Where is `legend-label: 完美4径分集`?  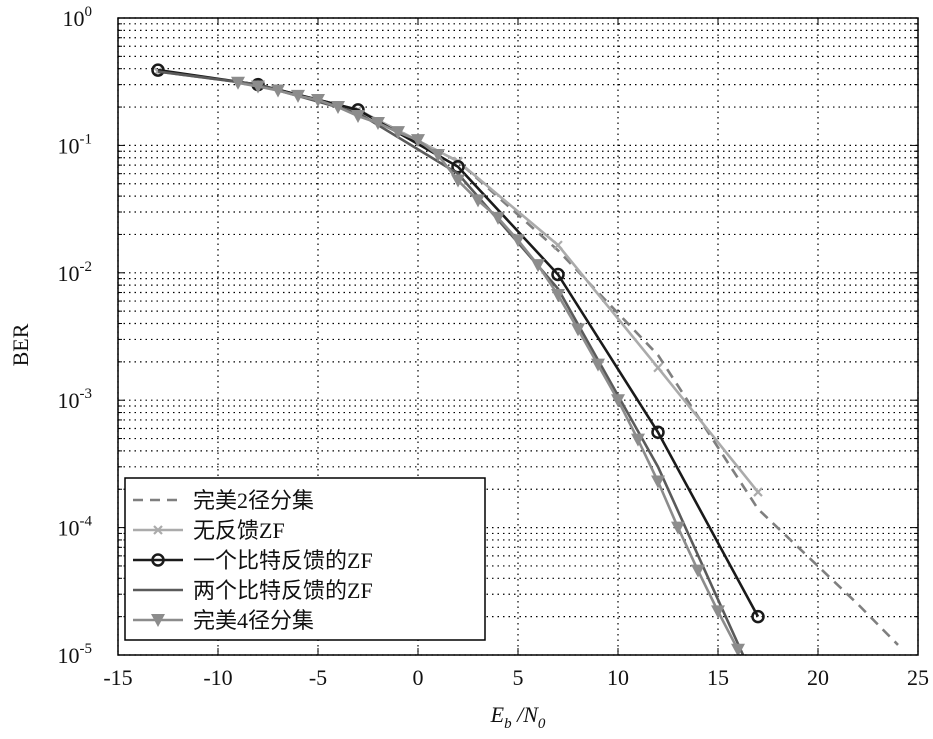 legend-label: 完美4径分集 is located at coordinates (253, 620).